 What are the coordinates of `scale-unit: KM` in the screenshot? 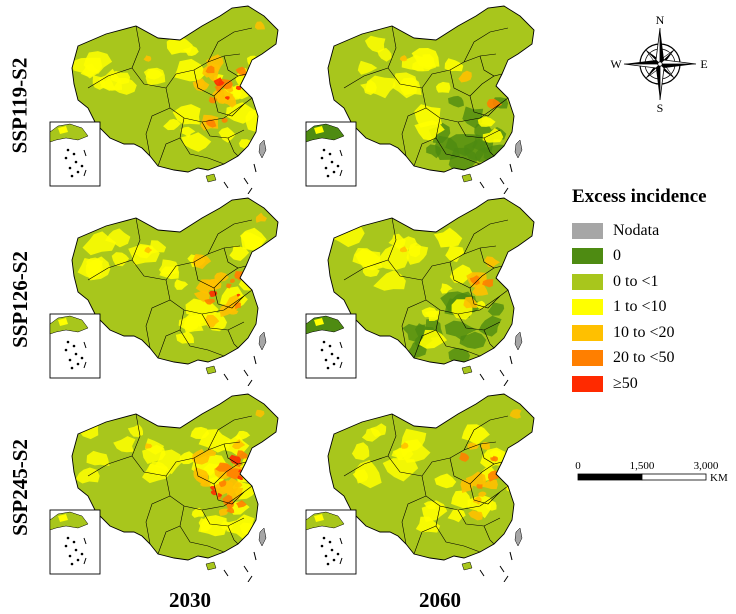 It's located at (719, 478).